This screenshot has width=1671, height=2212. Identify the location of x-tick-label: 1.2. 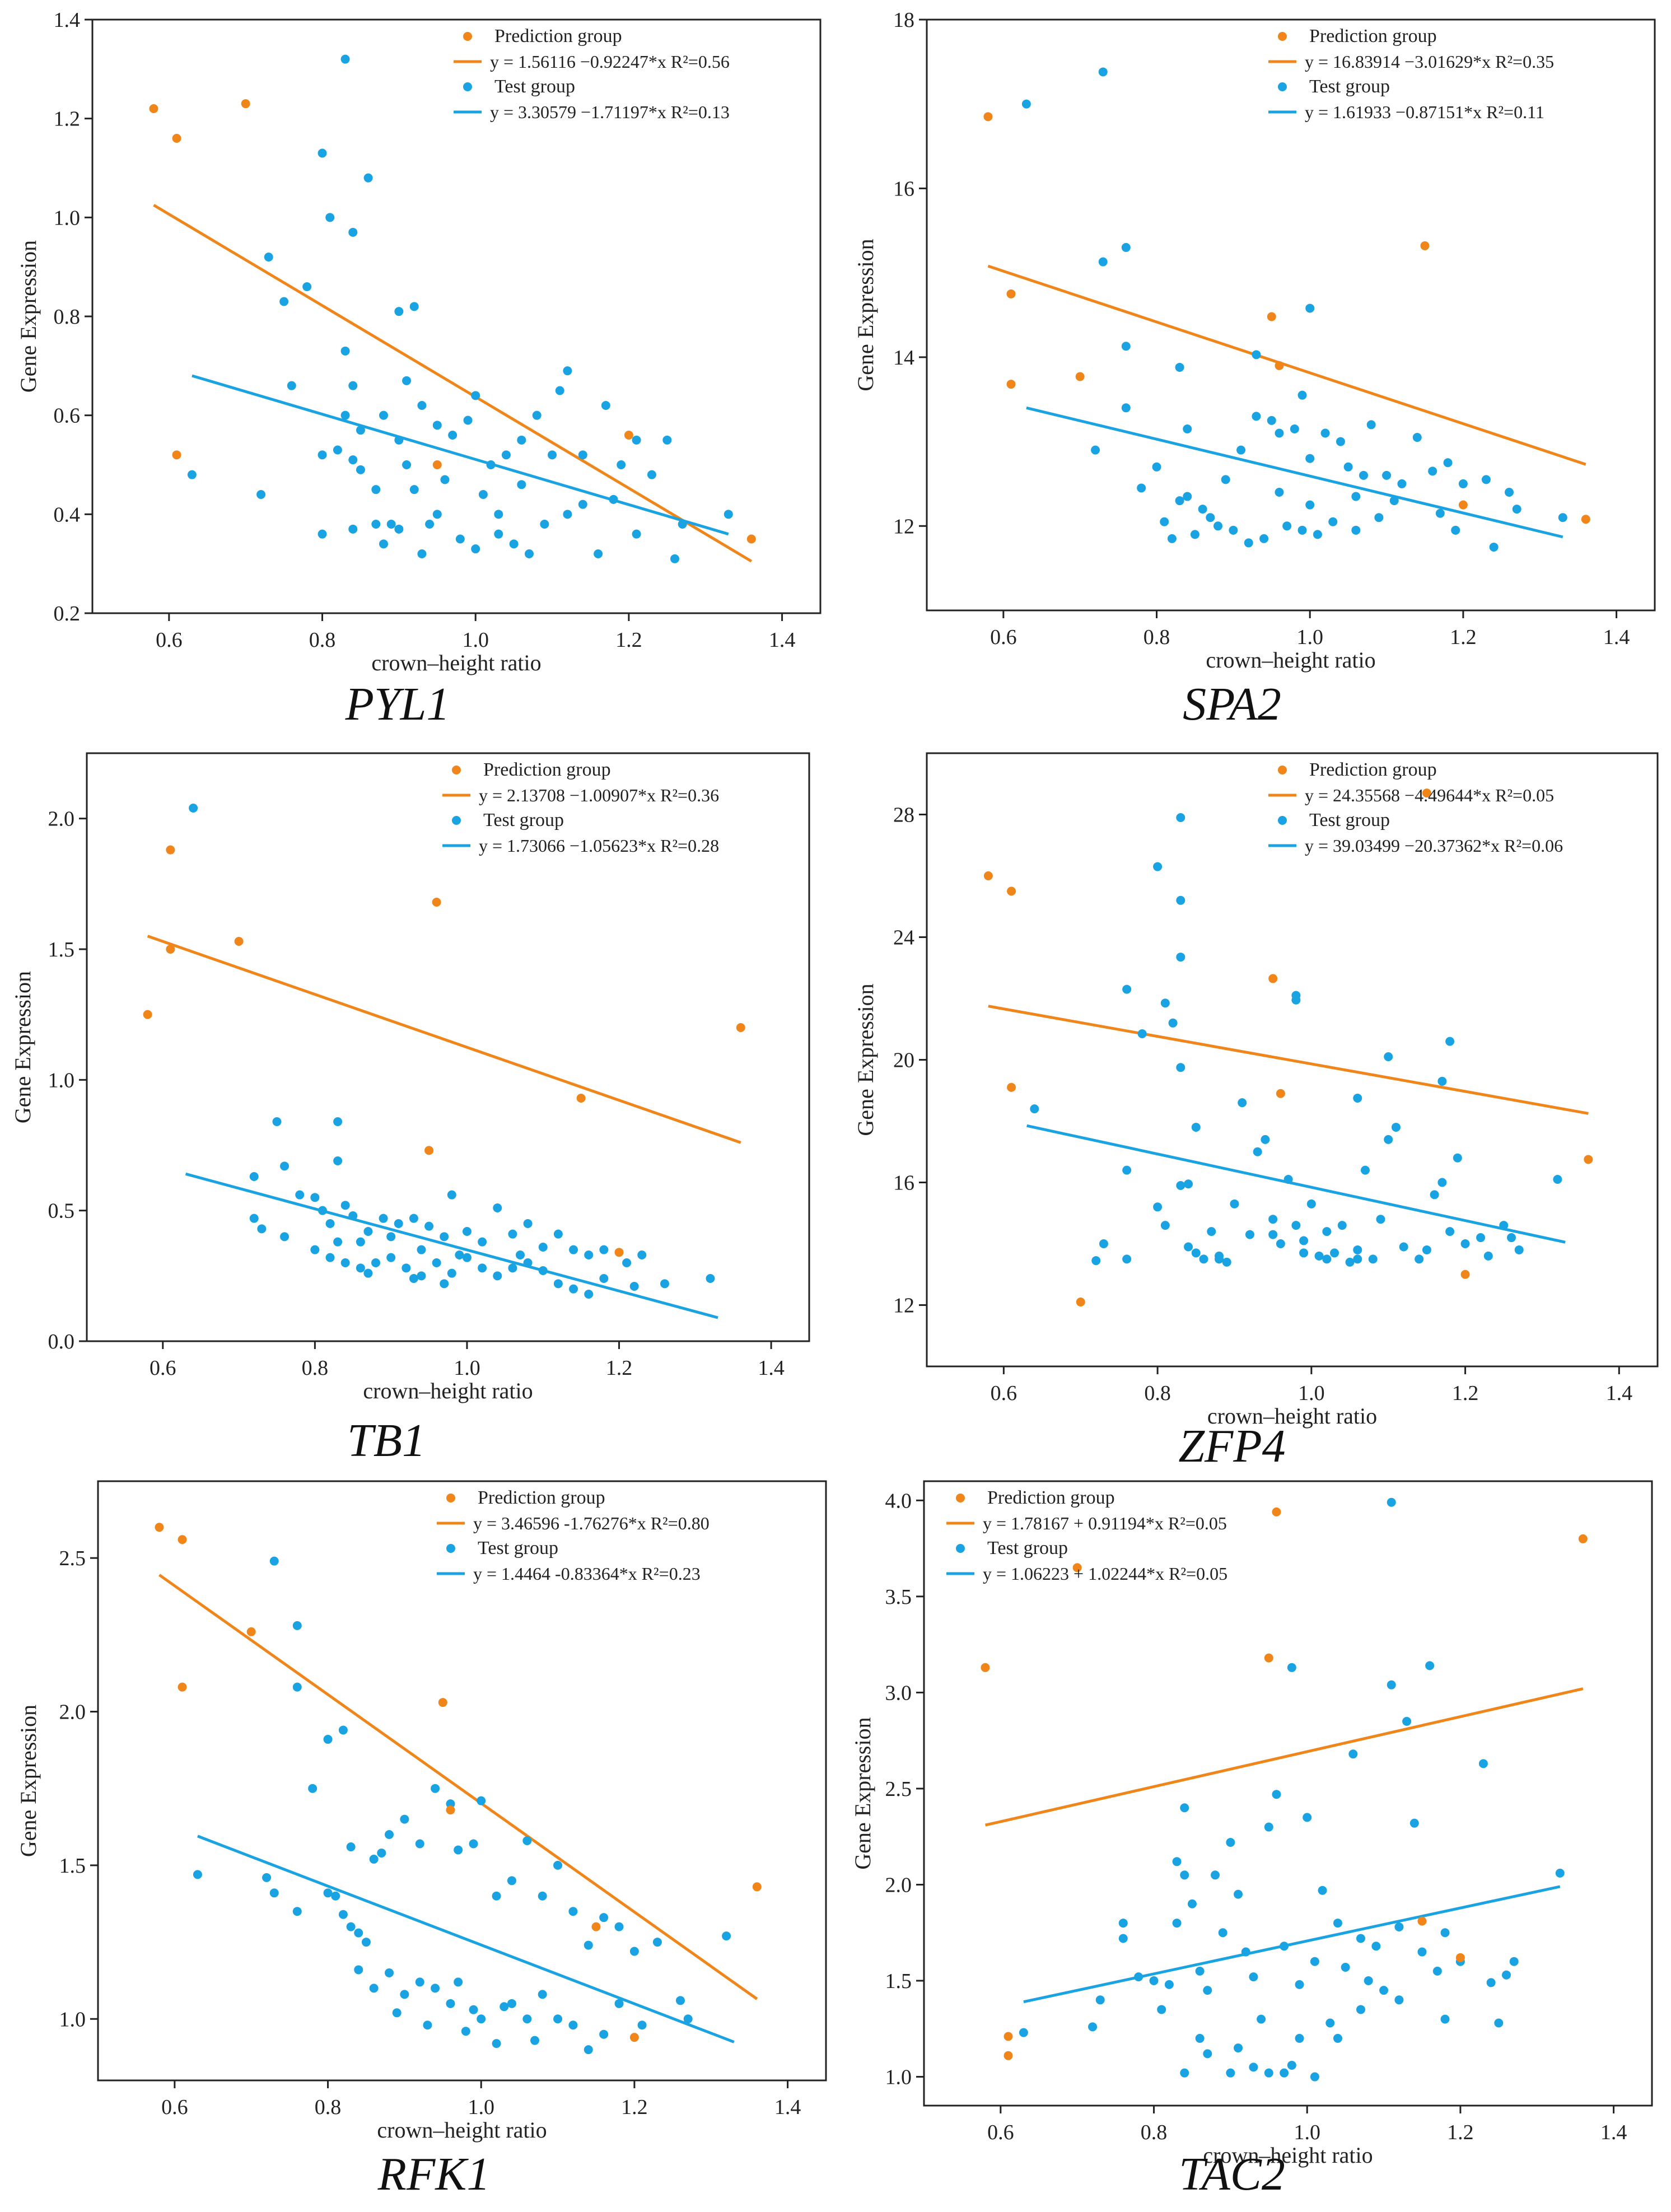
(1464, 637).